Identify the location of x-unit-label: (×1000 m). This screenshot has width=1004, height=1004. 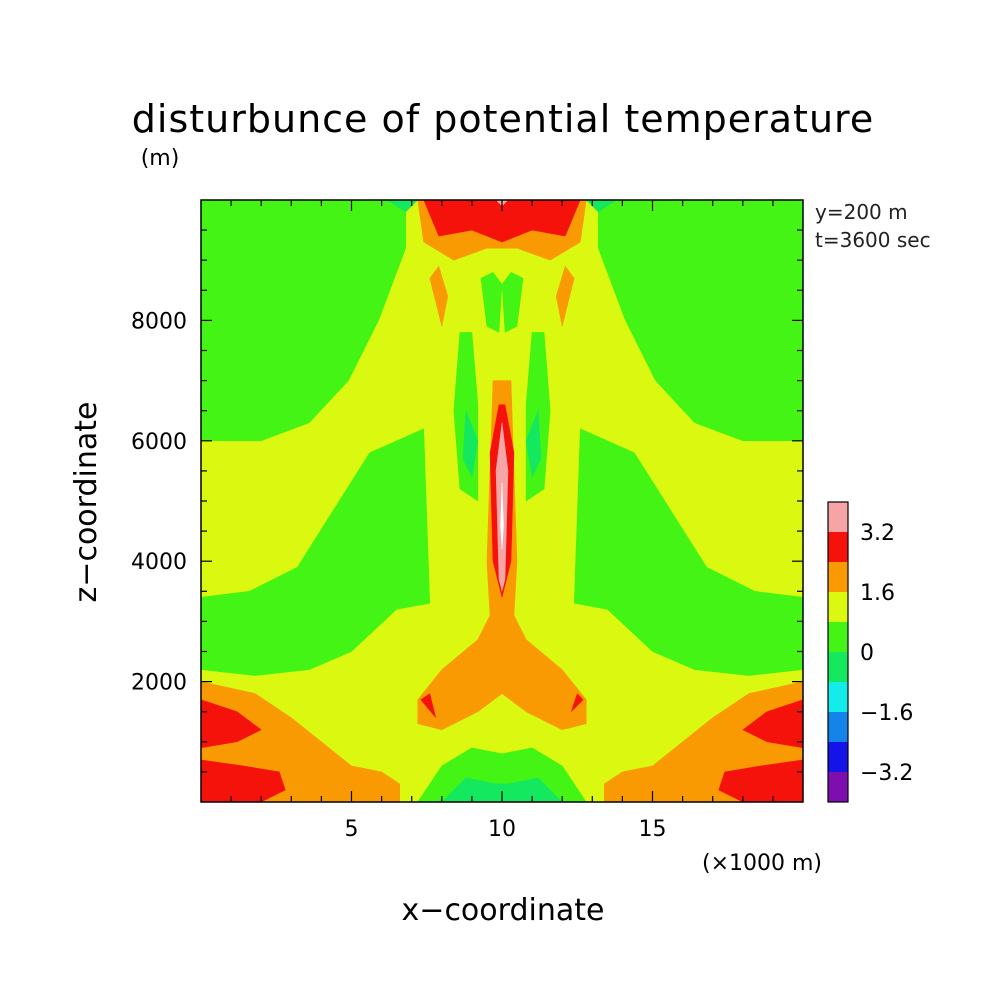
(762, 863).